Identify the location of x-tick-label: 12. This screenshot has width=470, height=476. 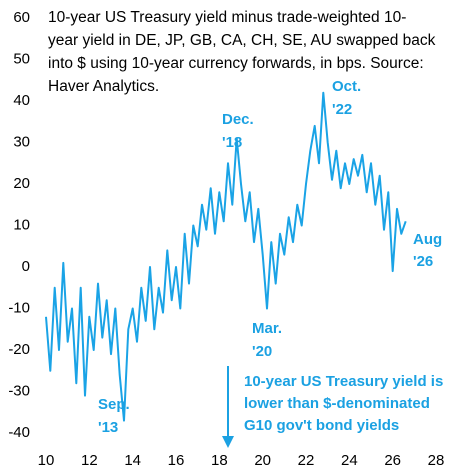
(89, 460).